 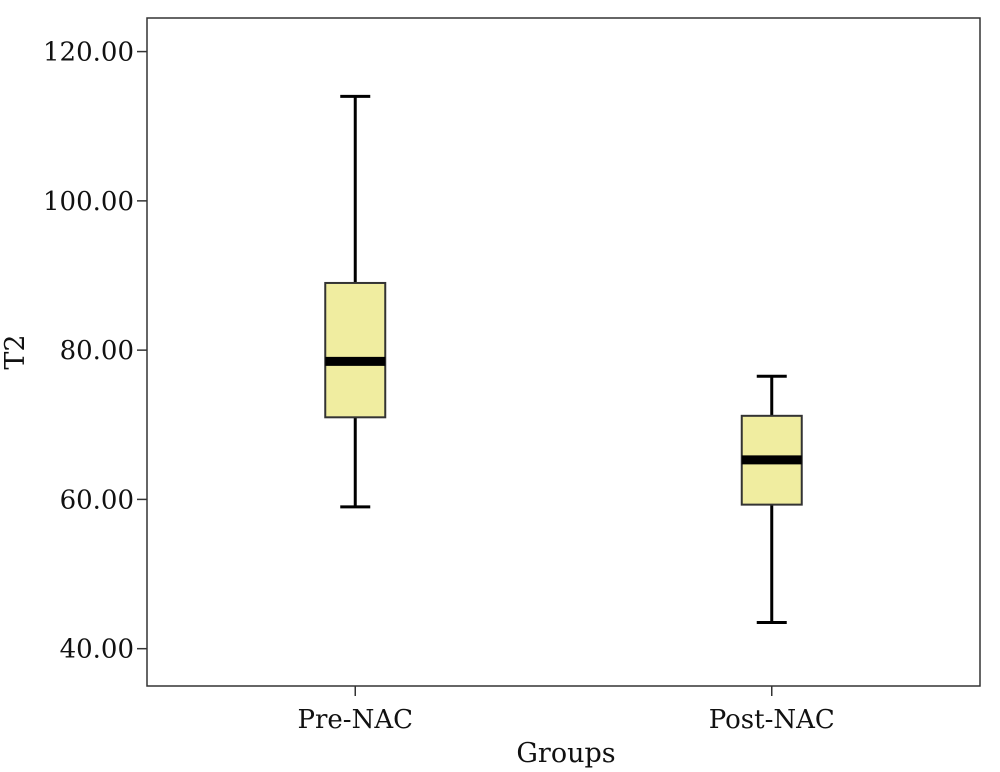 I want to click on y-tick-label: 100.00, so click(x=88, y=202).